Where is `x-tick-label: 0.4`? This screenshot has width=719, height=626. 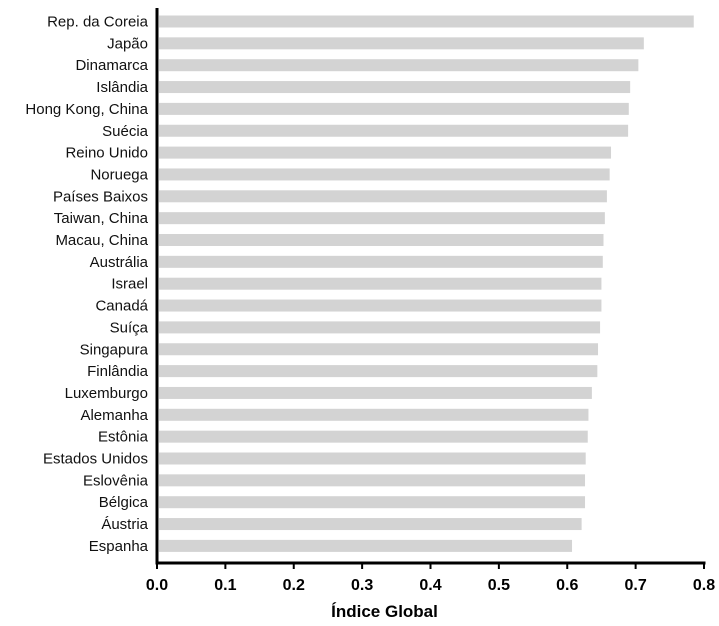
x-tick-label: 0.4 is located at coordinates (430, 585).